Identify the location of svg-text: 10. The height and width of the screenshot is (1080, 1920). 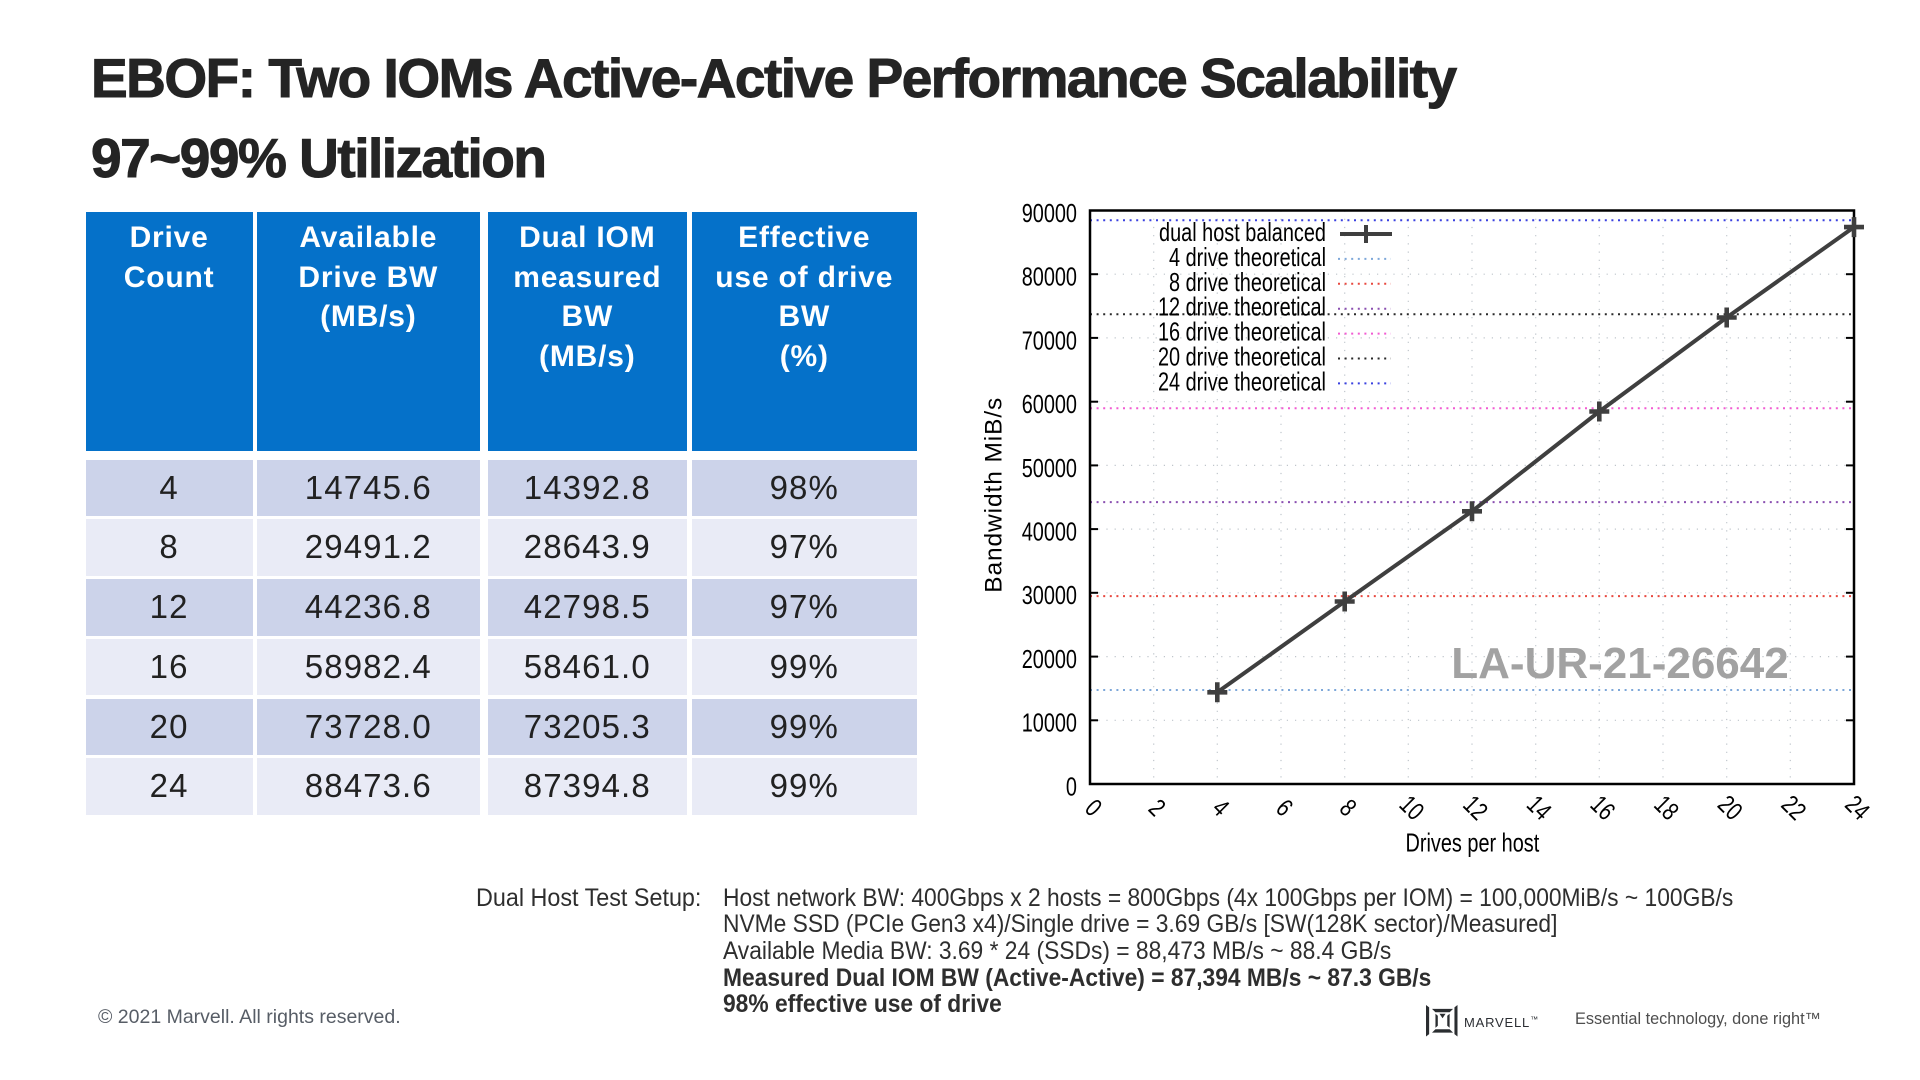
(1412, 807).